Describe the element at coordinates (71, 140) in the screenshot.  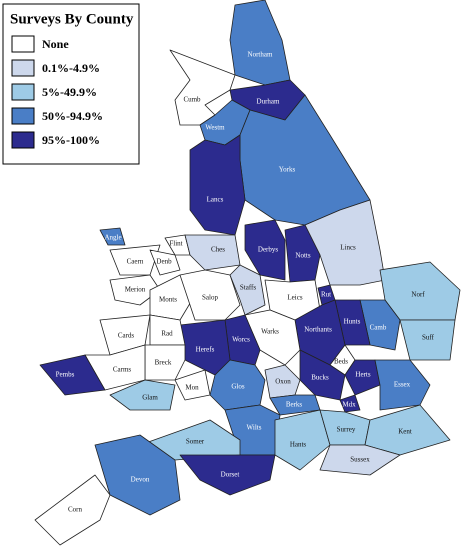
I see `legend-label: 95%-100%` at that location.